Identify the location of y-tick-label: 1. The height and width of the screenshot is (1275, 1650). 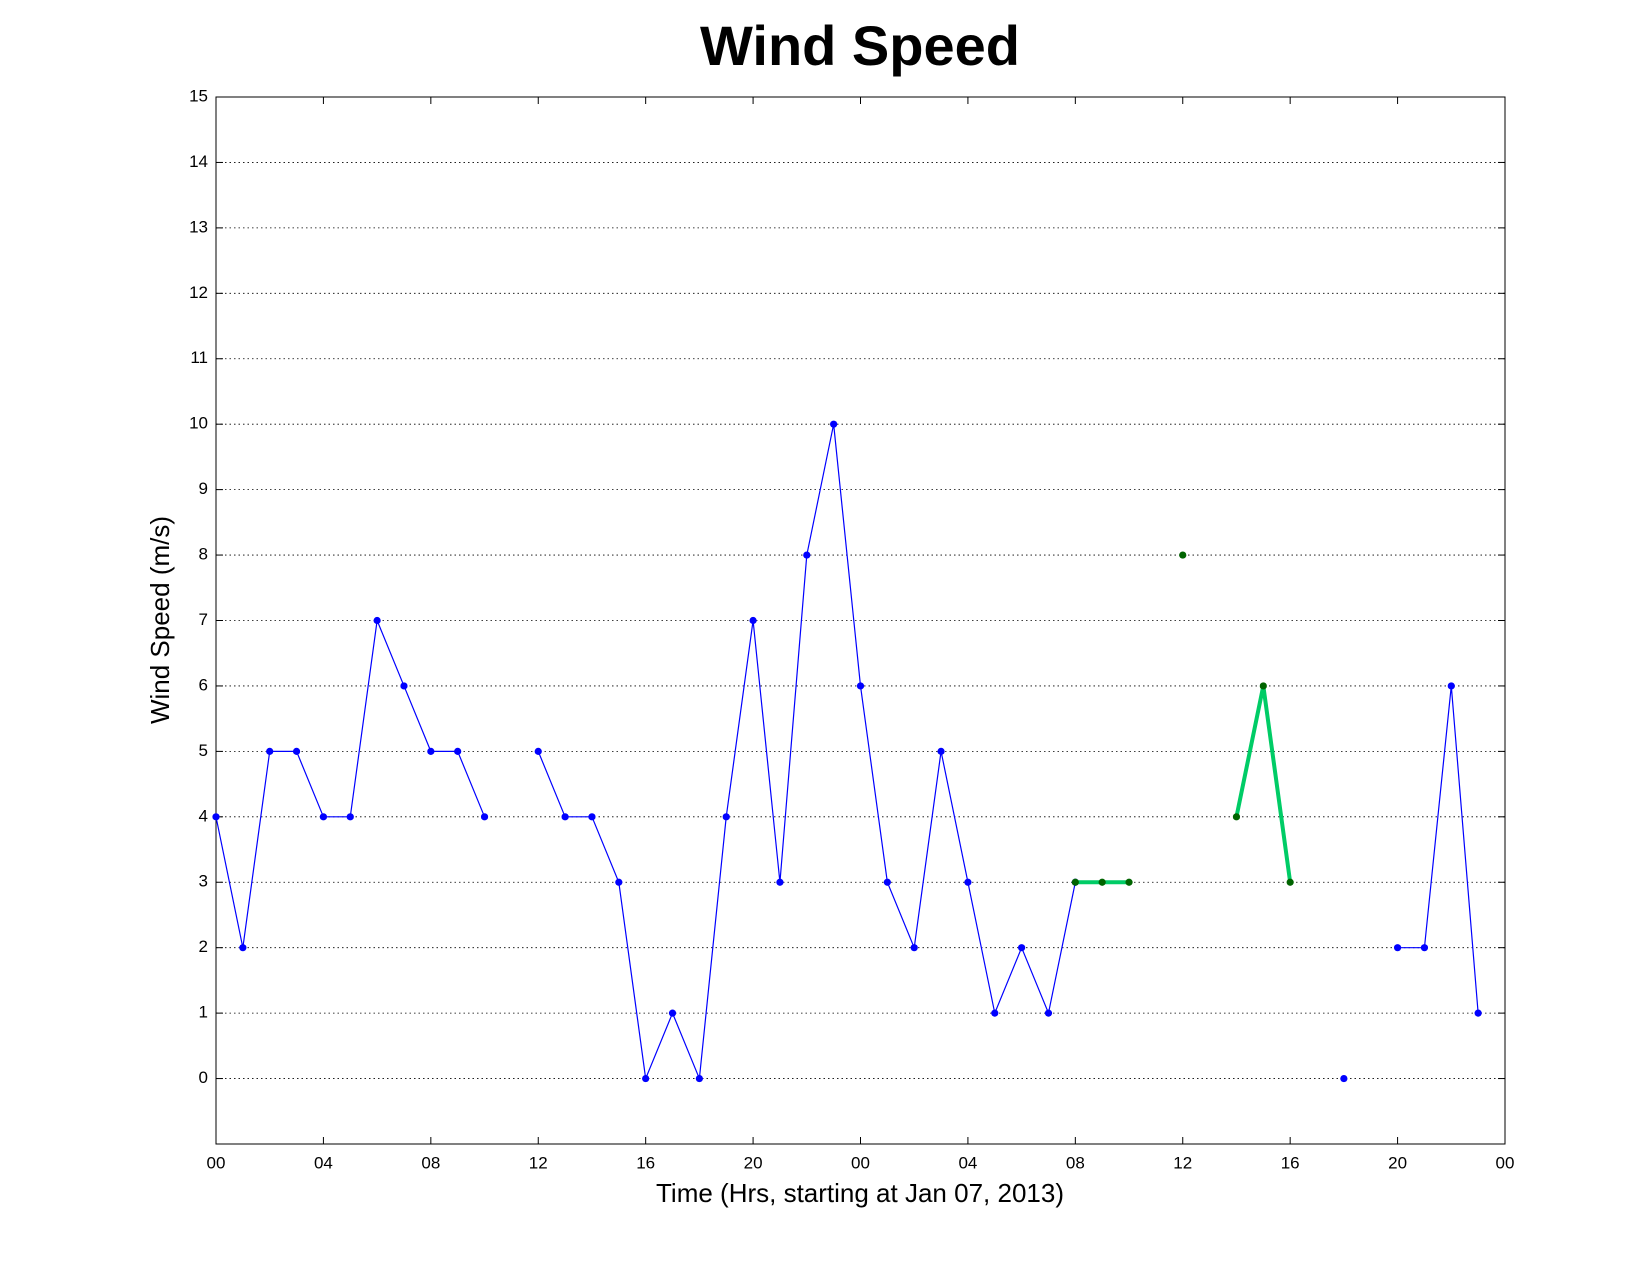
(203, 1012).